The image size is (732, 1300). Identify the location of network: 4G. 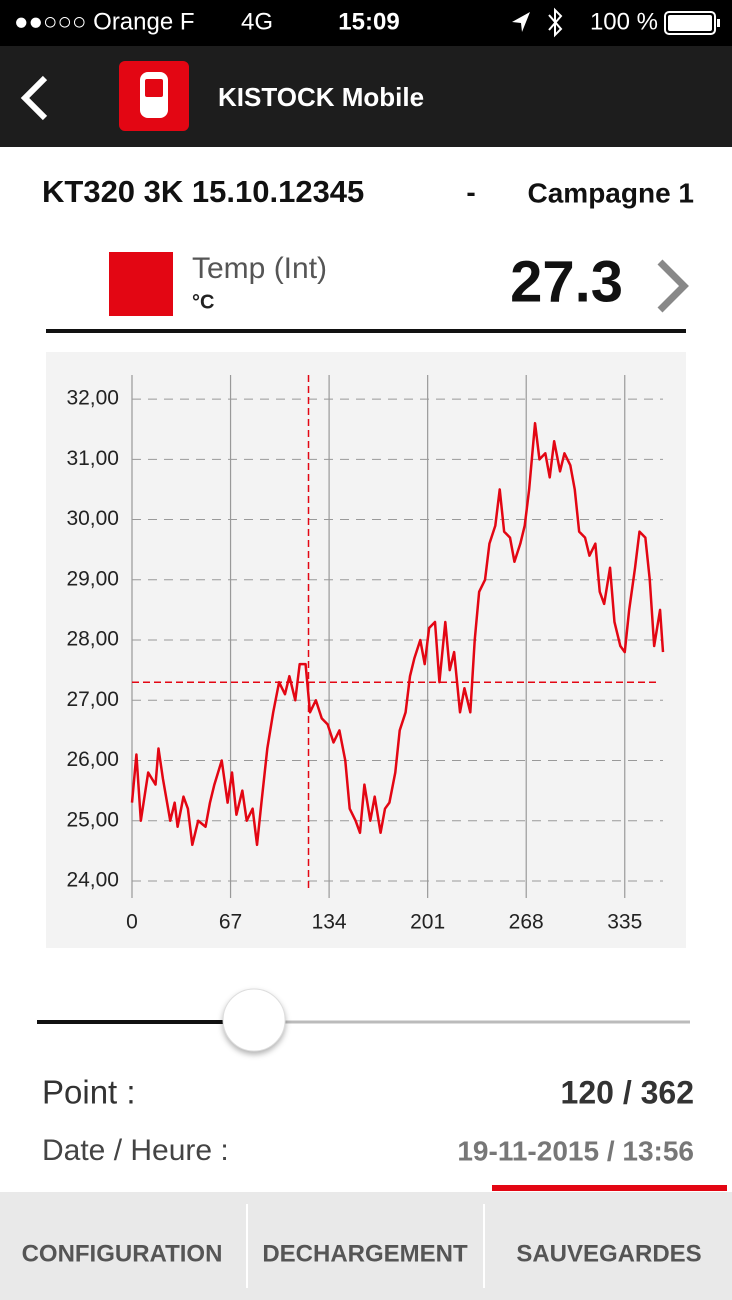
(257, 21).